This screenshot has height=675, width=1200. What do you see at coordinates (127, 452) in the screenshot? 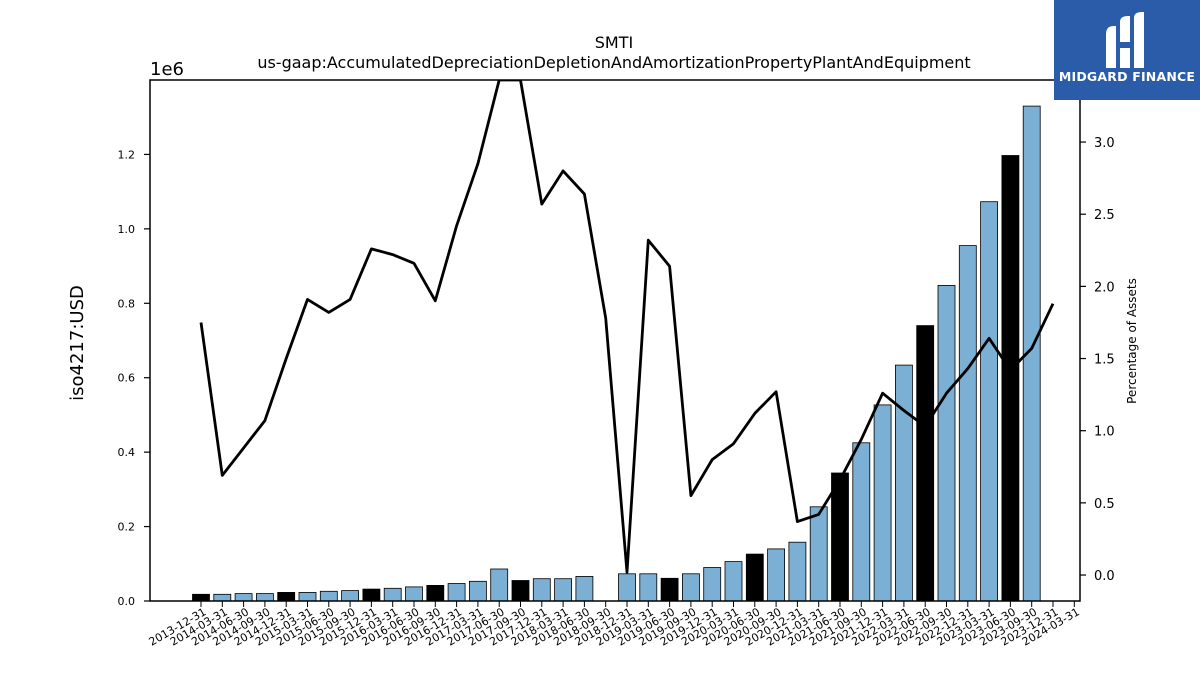
I see `y-tick-label: 0.4` at bounding box center [127, 452].